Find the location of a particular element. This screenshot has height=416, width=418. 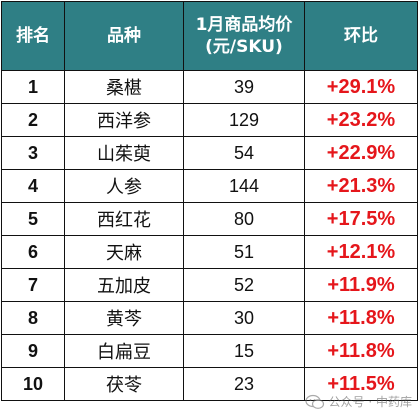

header-price-line2: (元/SKU) is located at coordinates (244, 47).